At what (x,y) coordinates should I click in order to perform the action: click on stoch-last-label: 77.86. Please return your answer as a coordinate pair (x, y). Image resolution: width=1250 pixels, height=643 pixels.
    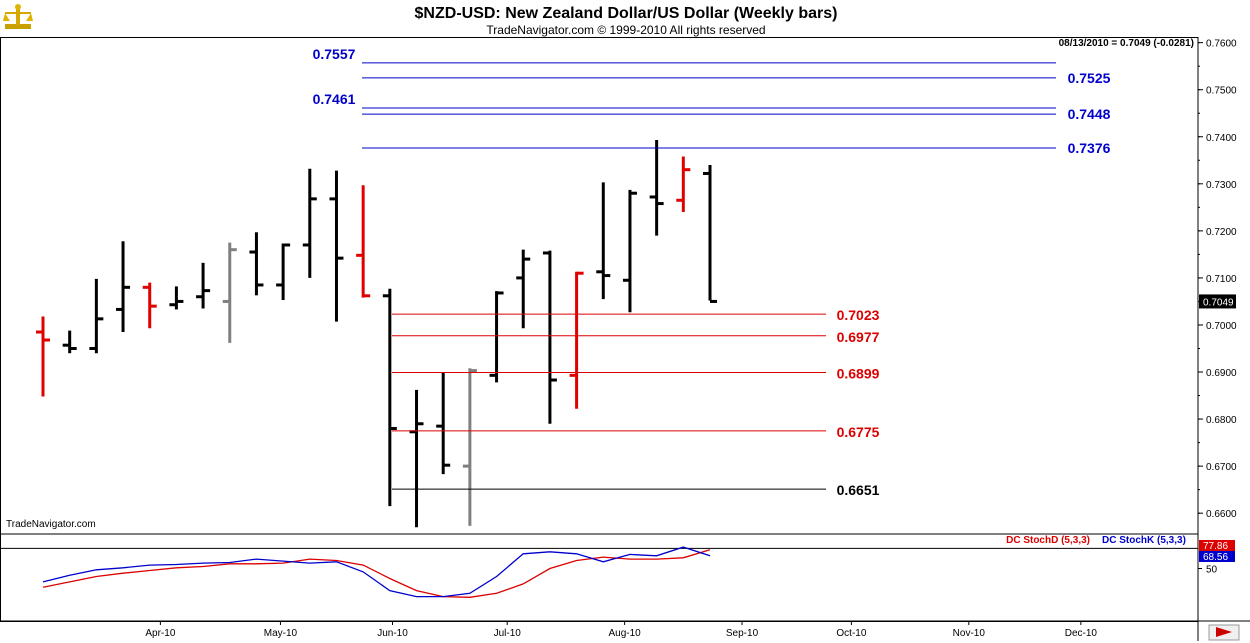
    Looking at the image, I should click on (1215, 546).